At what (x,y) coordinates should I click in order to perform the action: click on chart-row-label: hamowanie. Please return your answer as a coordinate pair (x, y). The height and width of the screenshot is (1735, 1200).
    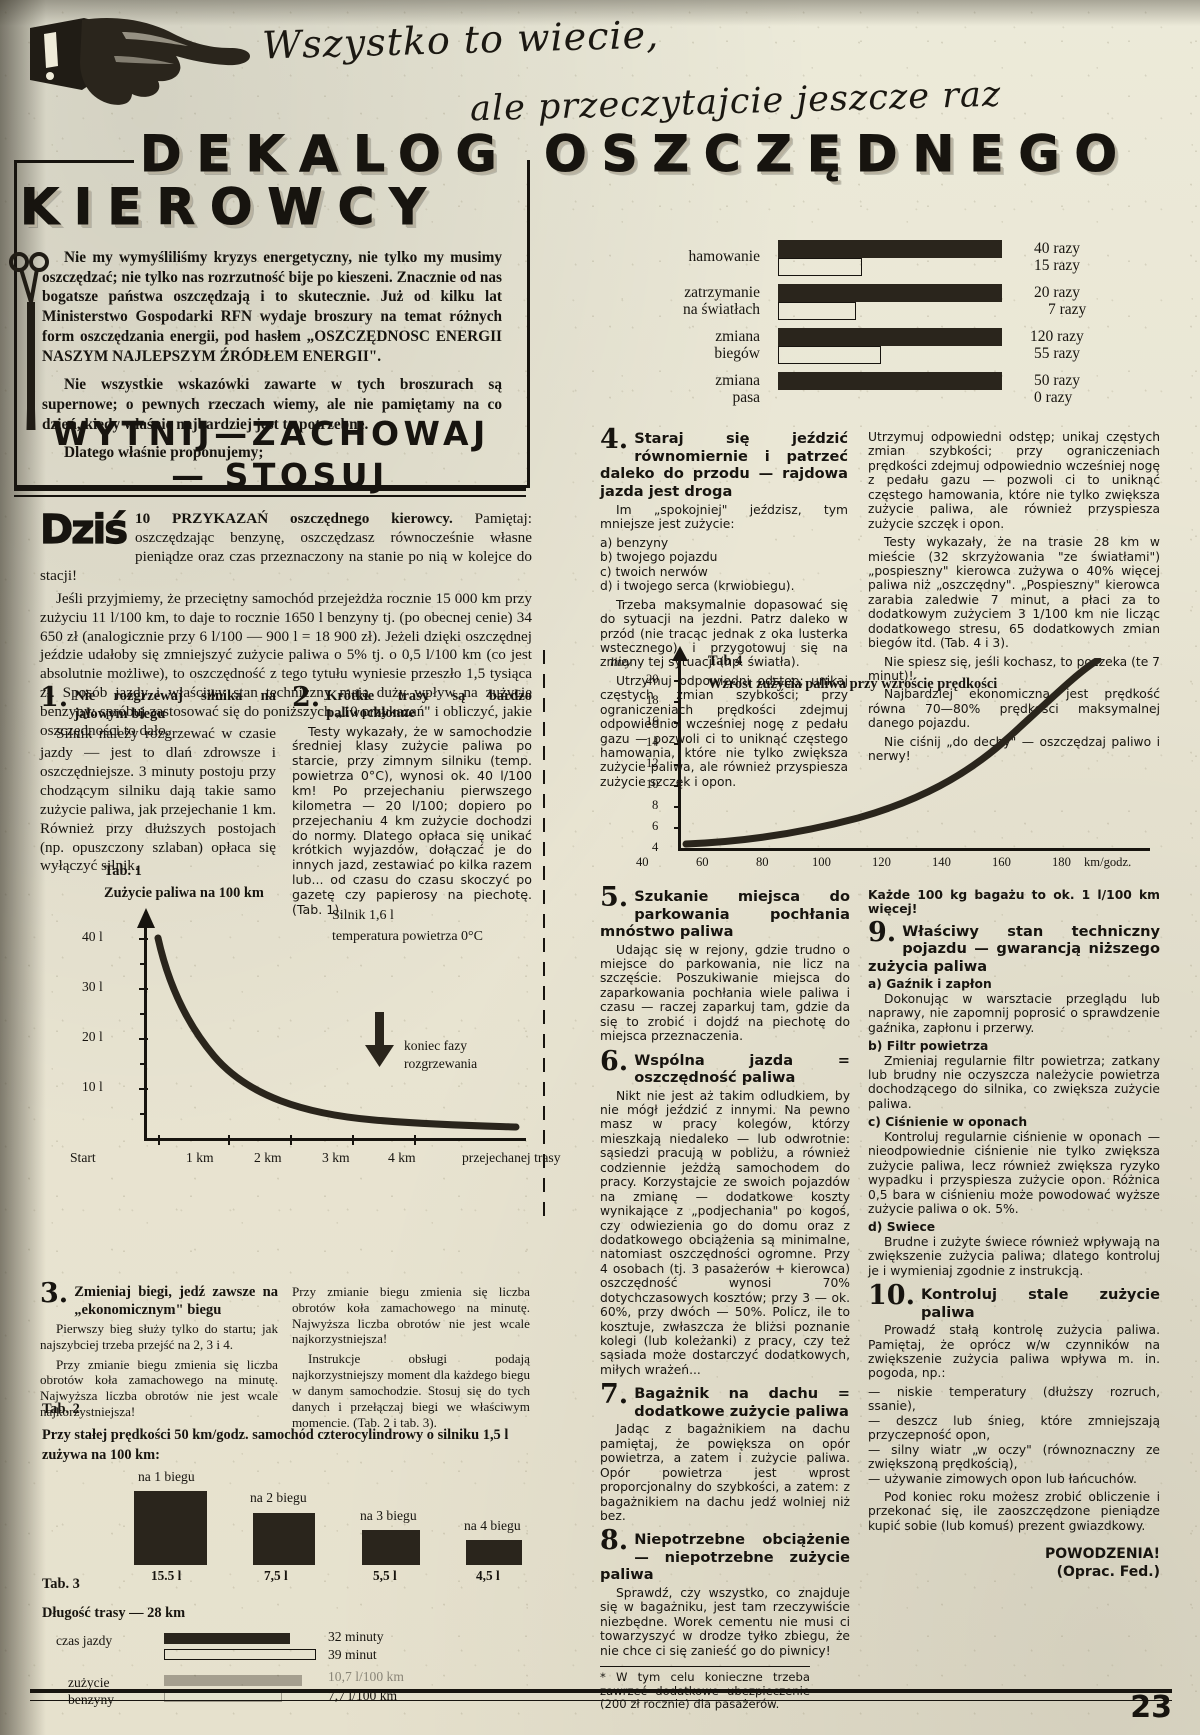
    Looking at the image, I should click on (724, 256).